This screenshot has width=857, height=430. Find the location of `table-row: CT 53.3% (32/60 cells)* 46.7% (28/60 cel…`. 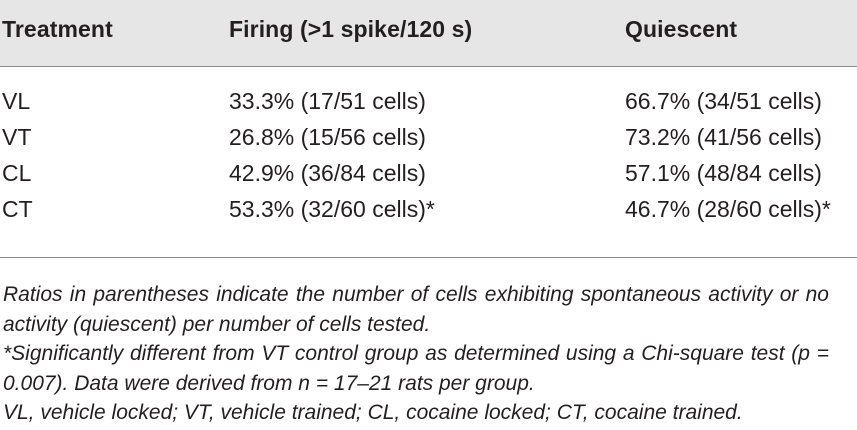

table-row: CT 53.3% (32/60 cells)* 46.7% (28/60 cel… is located at coordinates (428, 209).